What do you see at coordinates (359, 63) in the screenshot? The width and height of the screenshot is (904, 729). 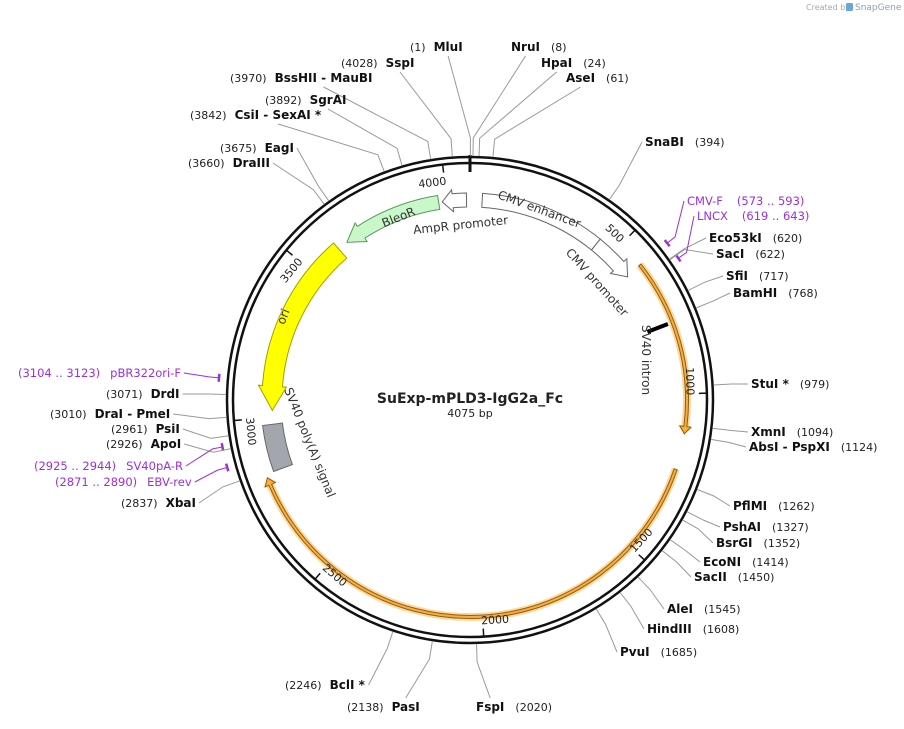 I see `label-part: (4028)` at bounding box center [359, 63].